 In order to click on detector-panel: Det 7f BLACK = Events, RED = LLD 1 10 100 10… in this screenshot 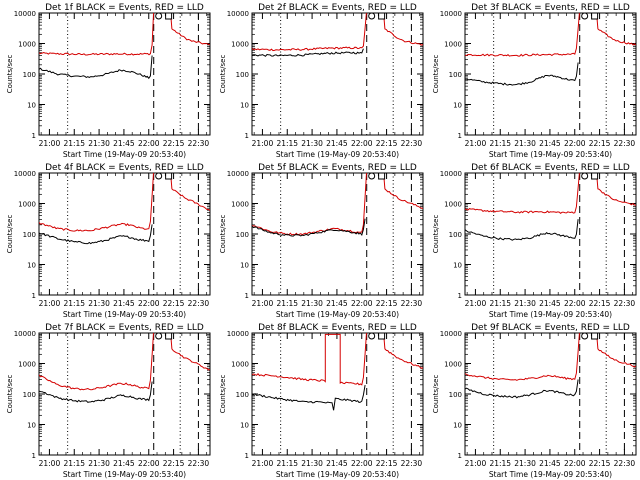, I will do `click(108, 401)`.